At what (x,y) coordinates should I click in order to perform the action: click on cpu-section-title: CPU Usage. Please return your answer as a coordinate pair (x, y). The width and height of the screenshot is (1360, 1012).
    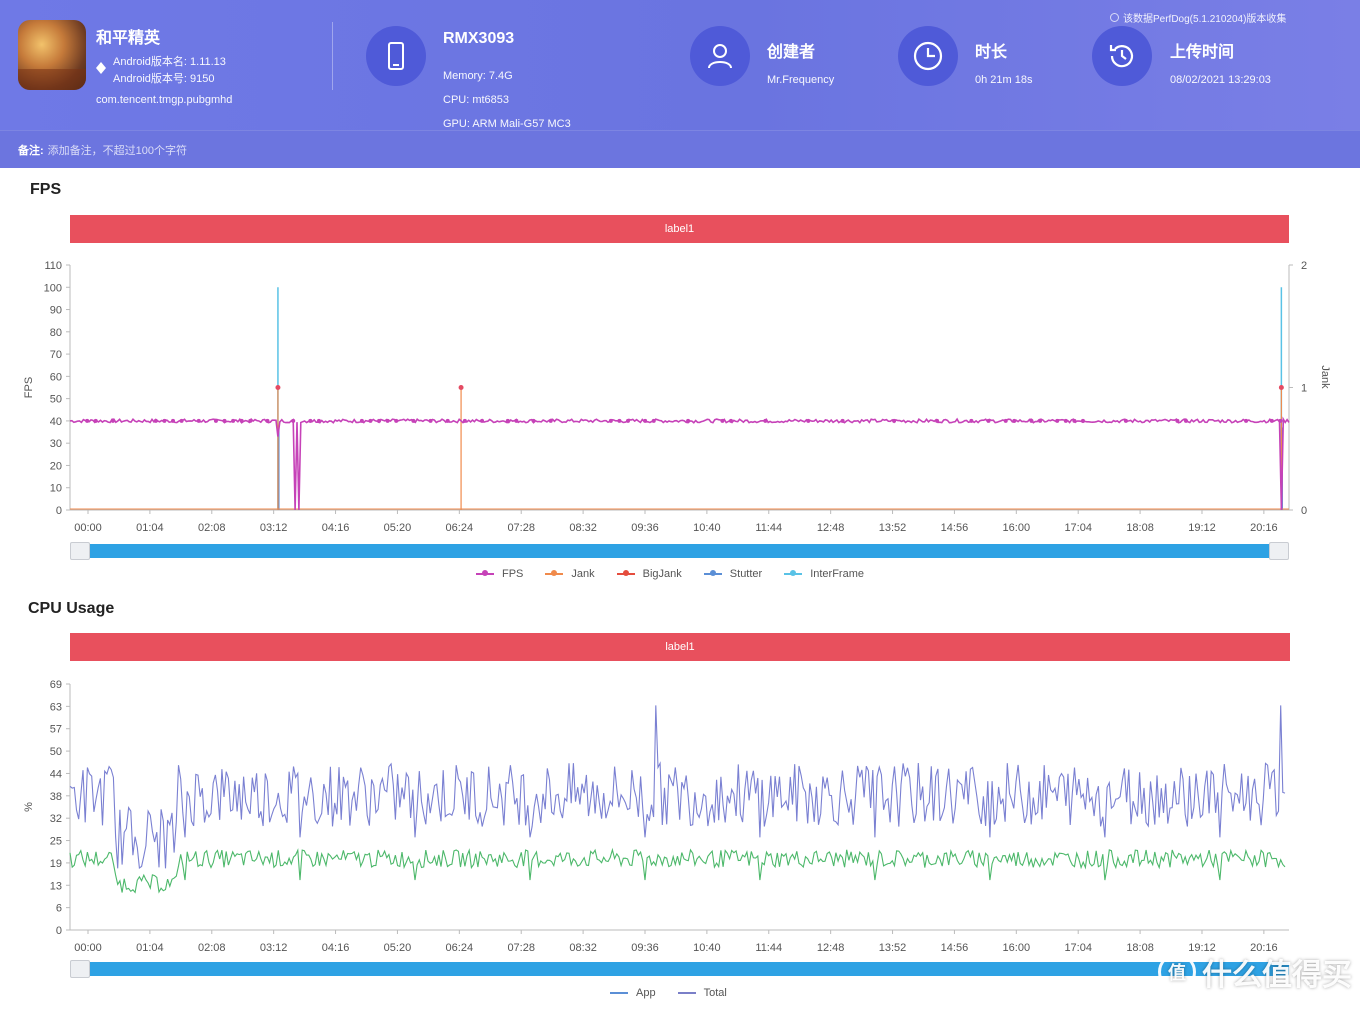
    Looking at the image, I should click on (71, 608).